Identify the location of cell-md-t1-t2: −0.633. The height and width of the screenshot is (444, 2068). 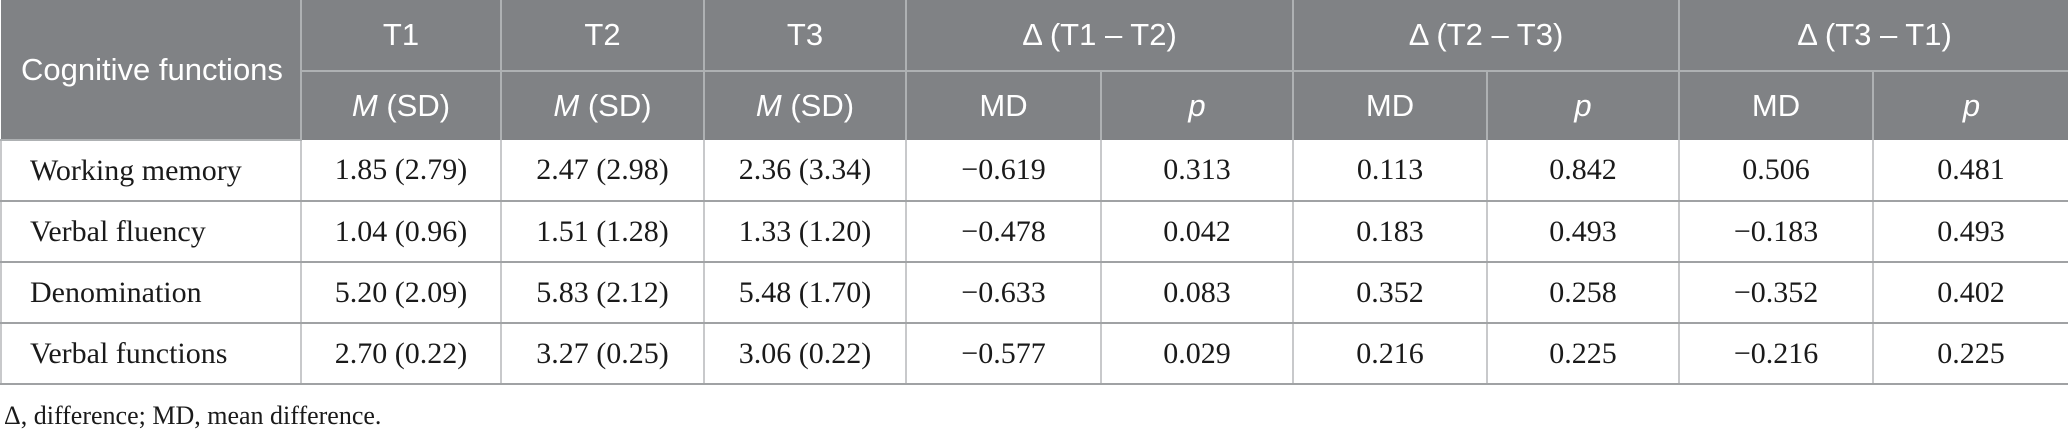
(1003, 293).